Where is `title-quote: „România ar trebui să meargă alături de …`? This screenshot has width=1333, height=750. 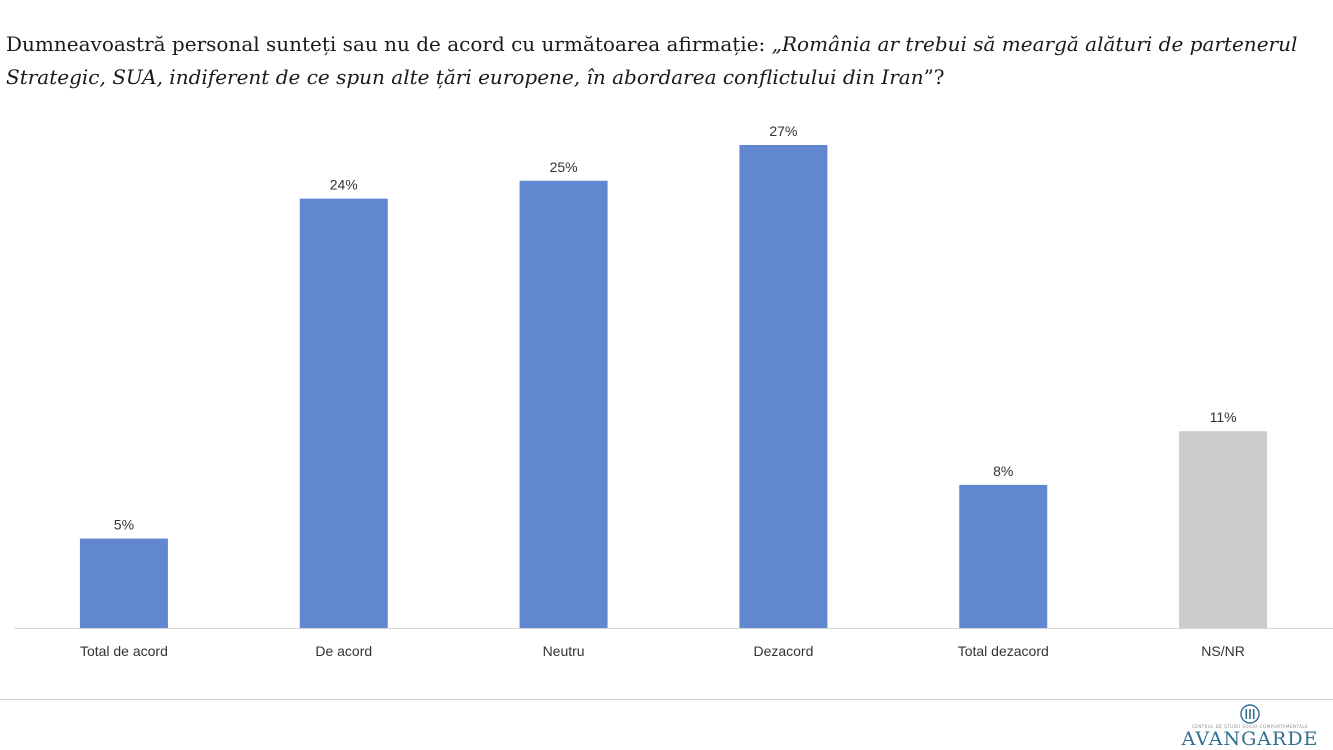
title-quote: „România ar trebui să meargă alături de … is located at coordinates (652, 60).